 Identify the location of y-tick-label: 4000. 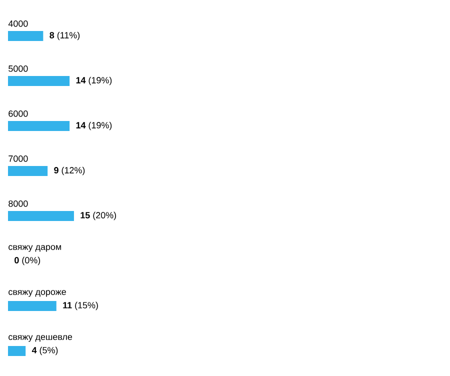
(18, 23).